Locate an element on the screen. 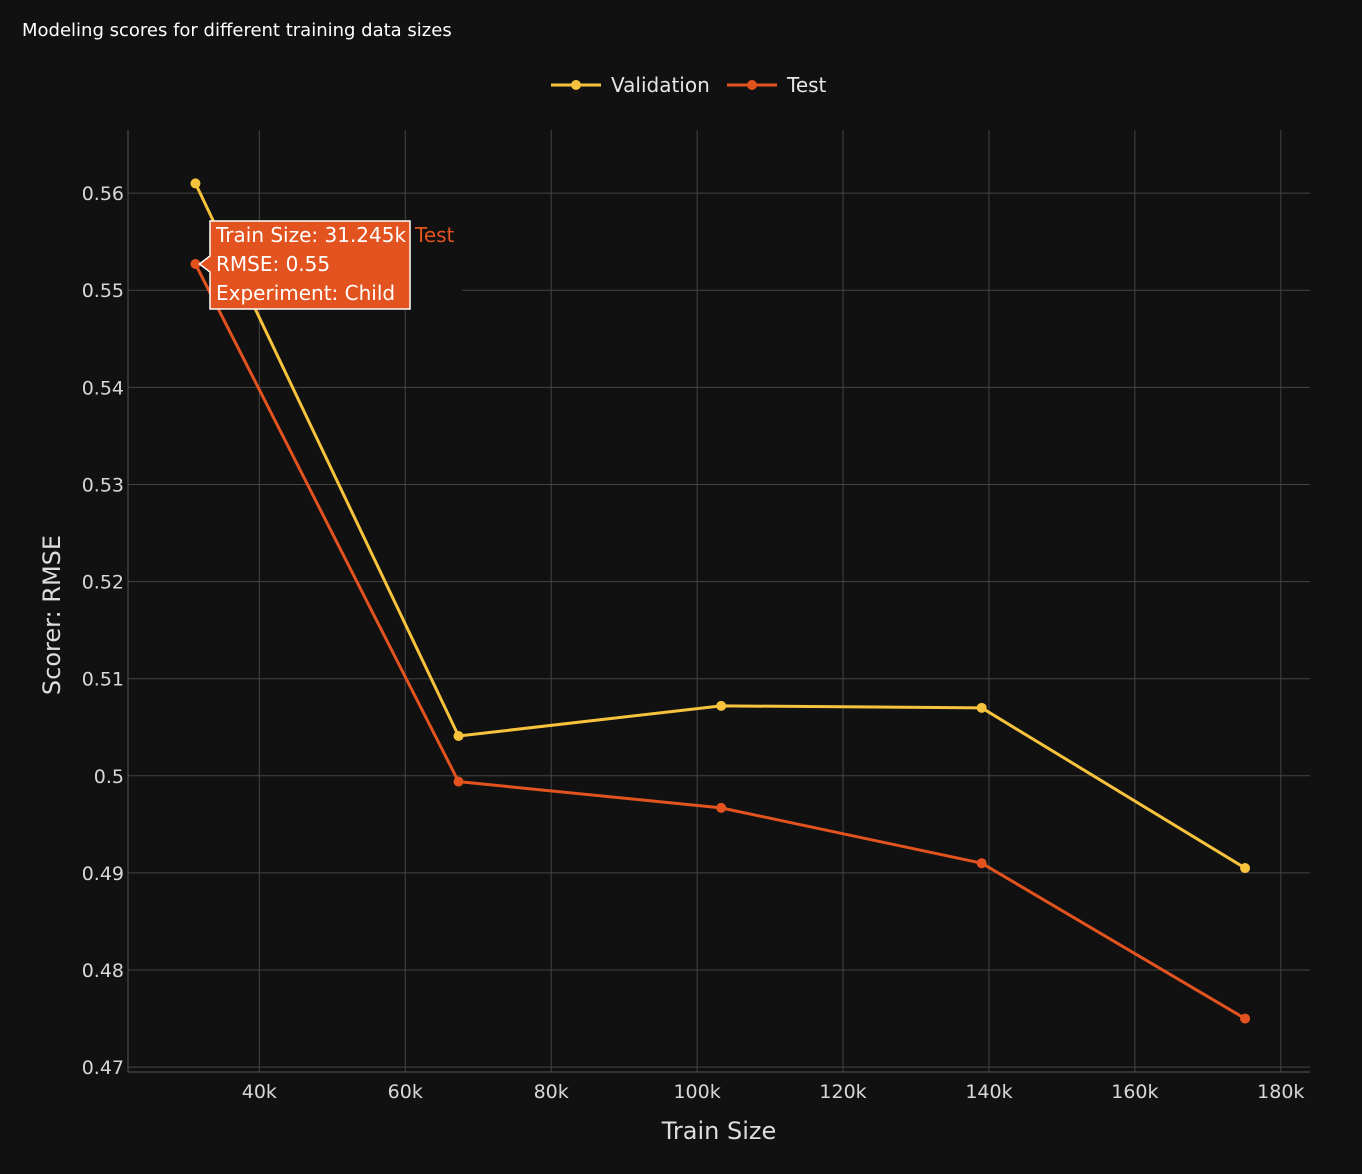  y-tick-label-4: 0.51 is located at coordinates (103, 680).